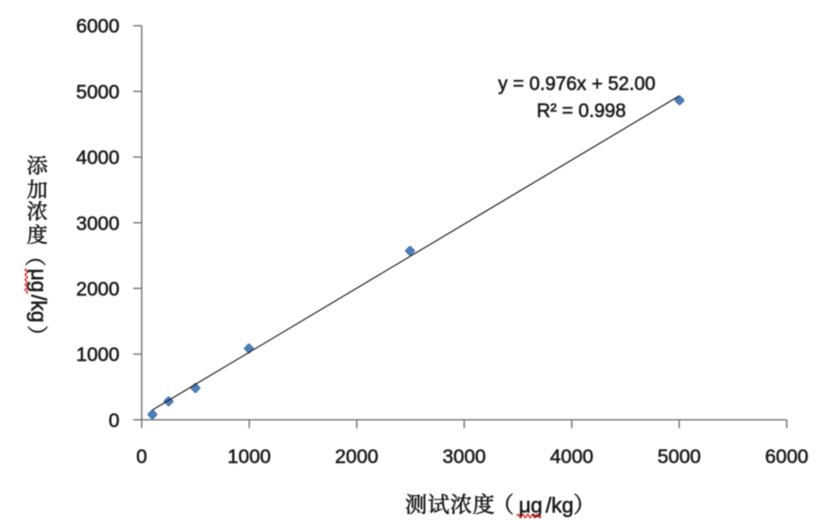 The height and width of the screenshot is (520, 828). Describe the element at coordinates (581, 111) in the screenshot. I see `svg-text: R² = 0.998` at that location.